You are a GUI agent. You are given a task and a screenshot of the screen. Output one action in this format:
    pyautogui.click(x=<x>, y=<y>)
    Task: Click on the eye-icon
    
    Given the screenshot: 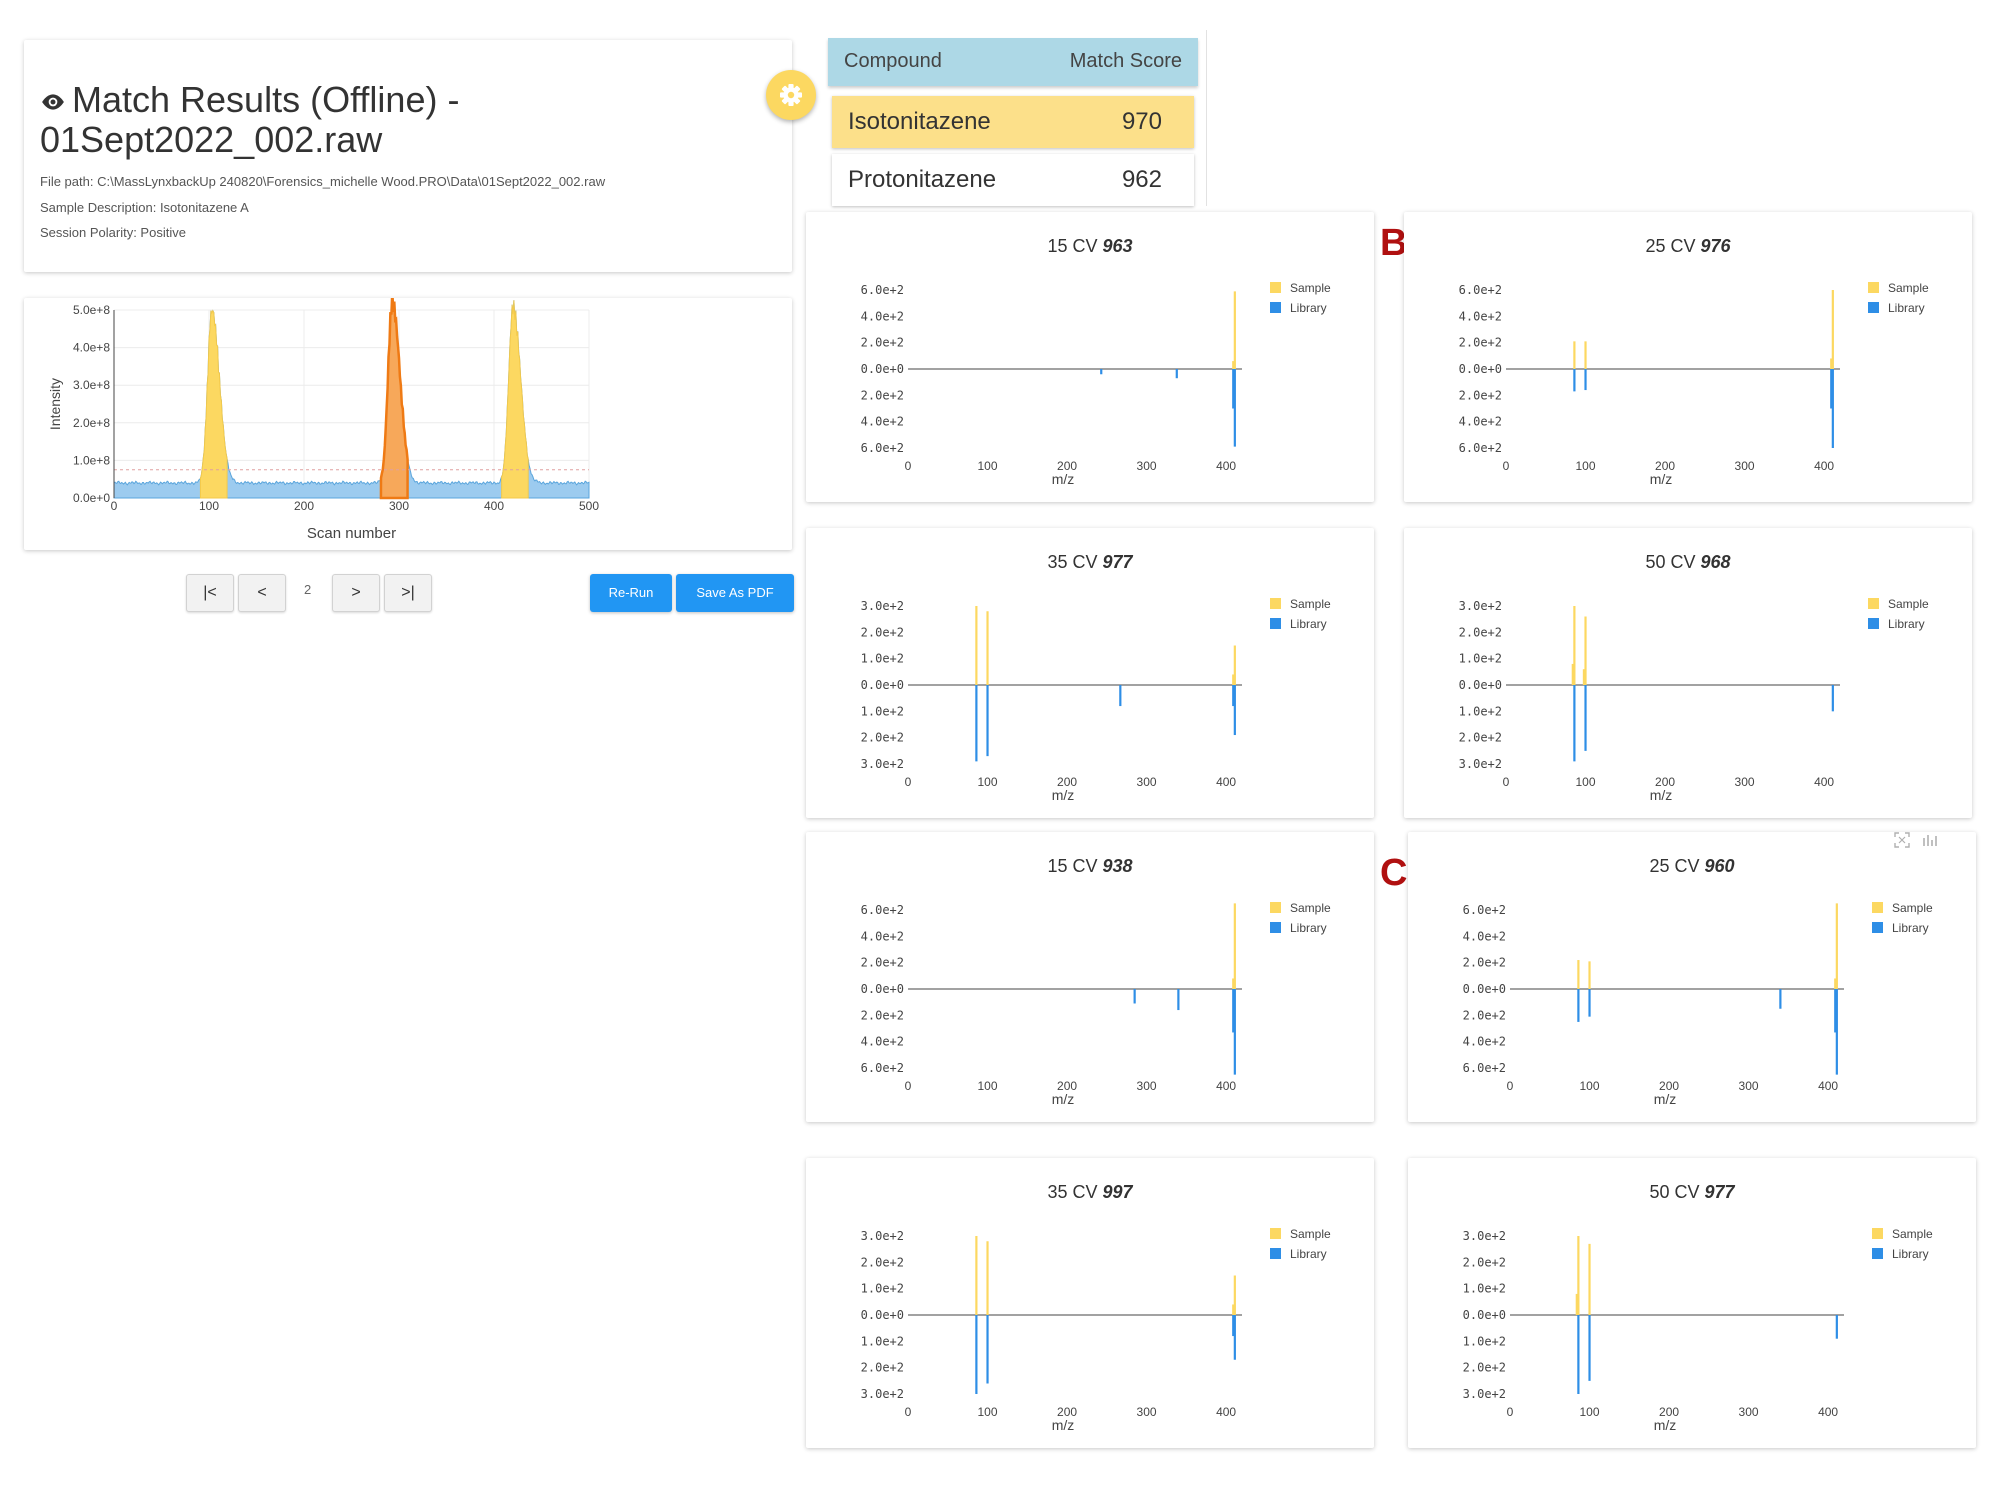 What is the action you would take?
    pyautogui.click(x=53, y=102)
    